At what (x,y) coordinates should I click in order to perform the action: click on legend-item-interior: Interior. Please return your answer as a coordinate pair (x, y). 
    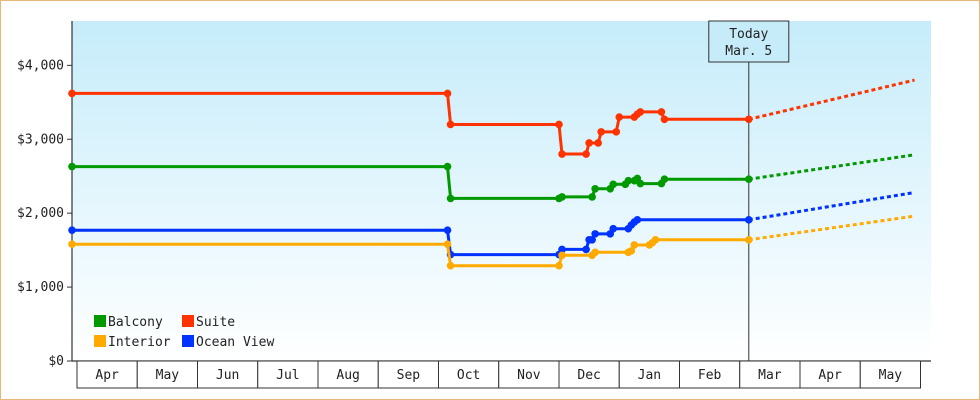
    Looking at the image, I should click on (132, 342).